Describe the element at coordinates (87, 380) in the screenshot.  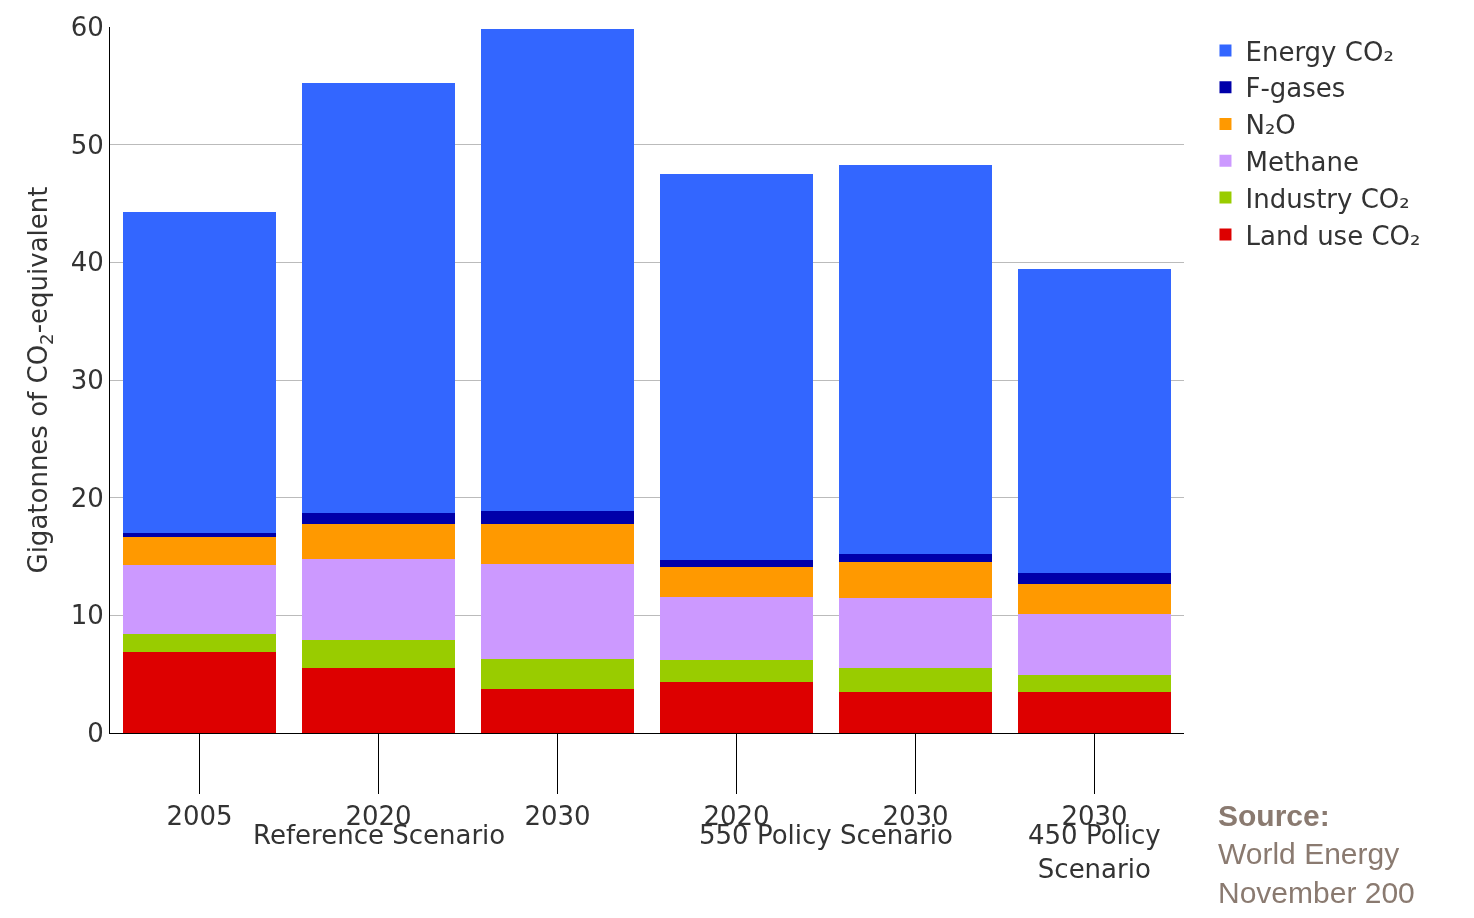
I see `y-tick-label: 30` at that location.